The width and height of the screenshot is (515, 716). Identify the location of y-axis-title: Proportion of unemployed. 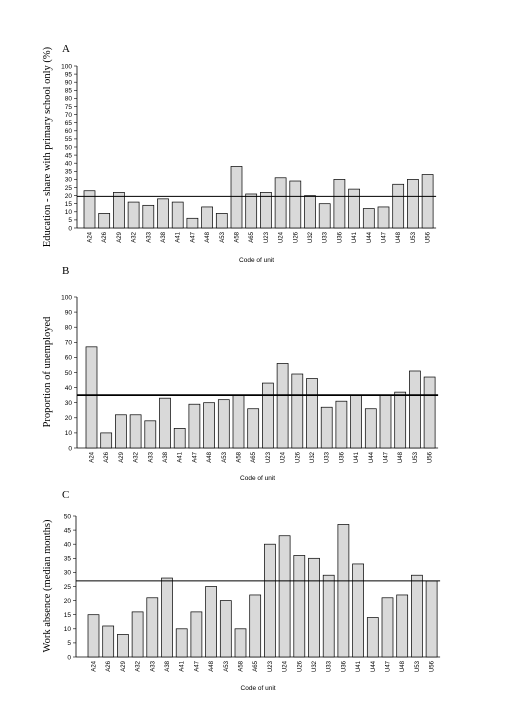
(47, 372).